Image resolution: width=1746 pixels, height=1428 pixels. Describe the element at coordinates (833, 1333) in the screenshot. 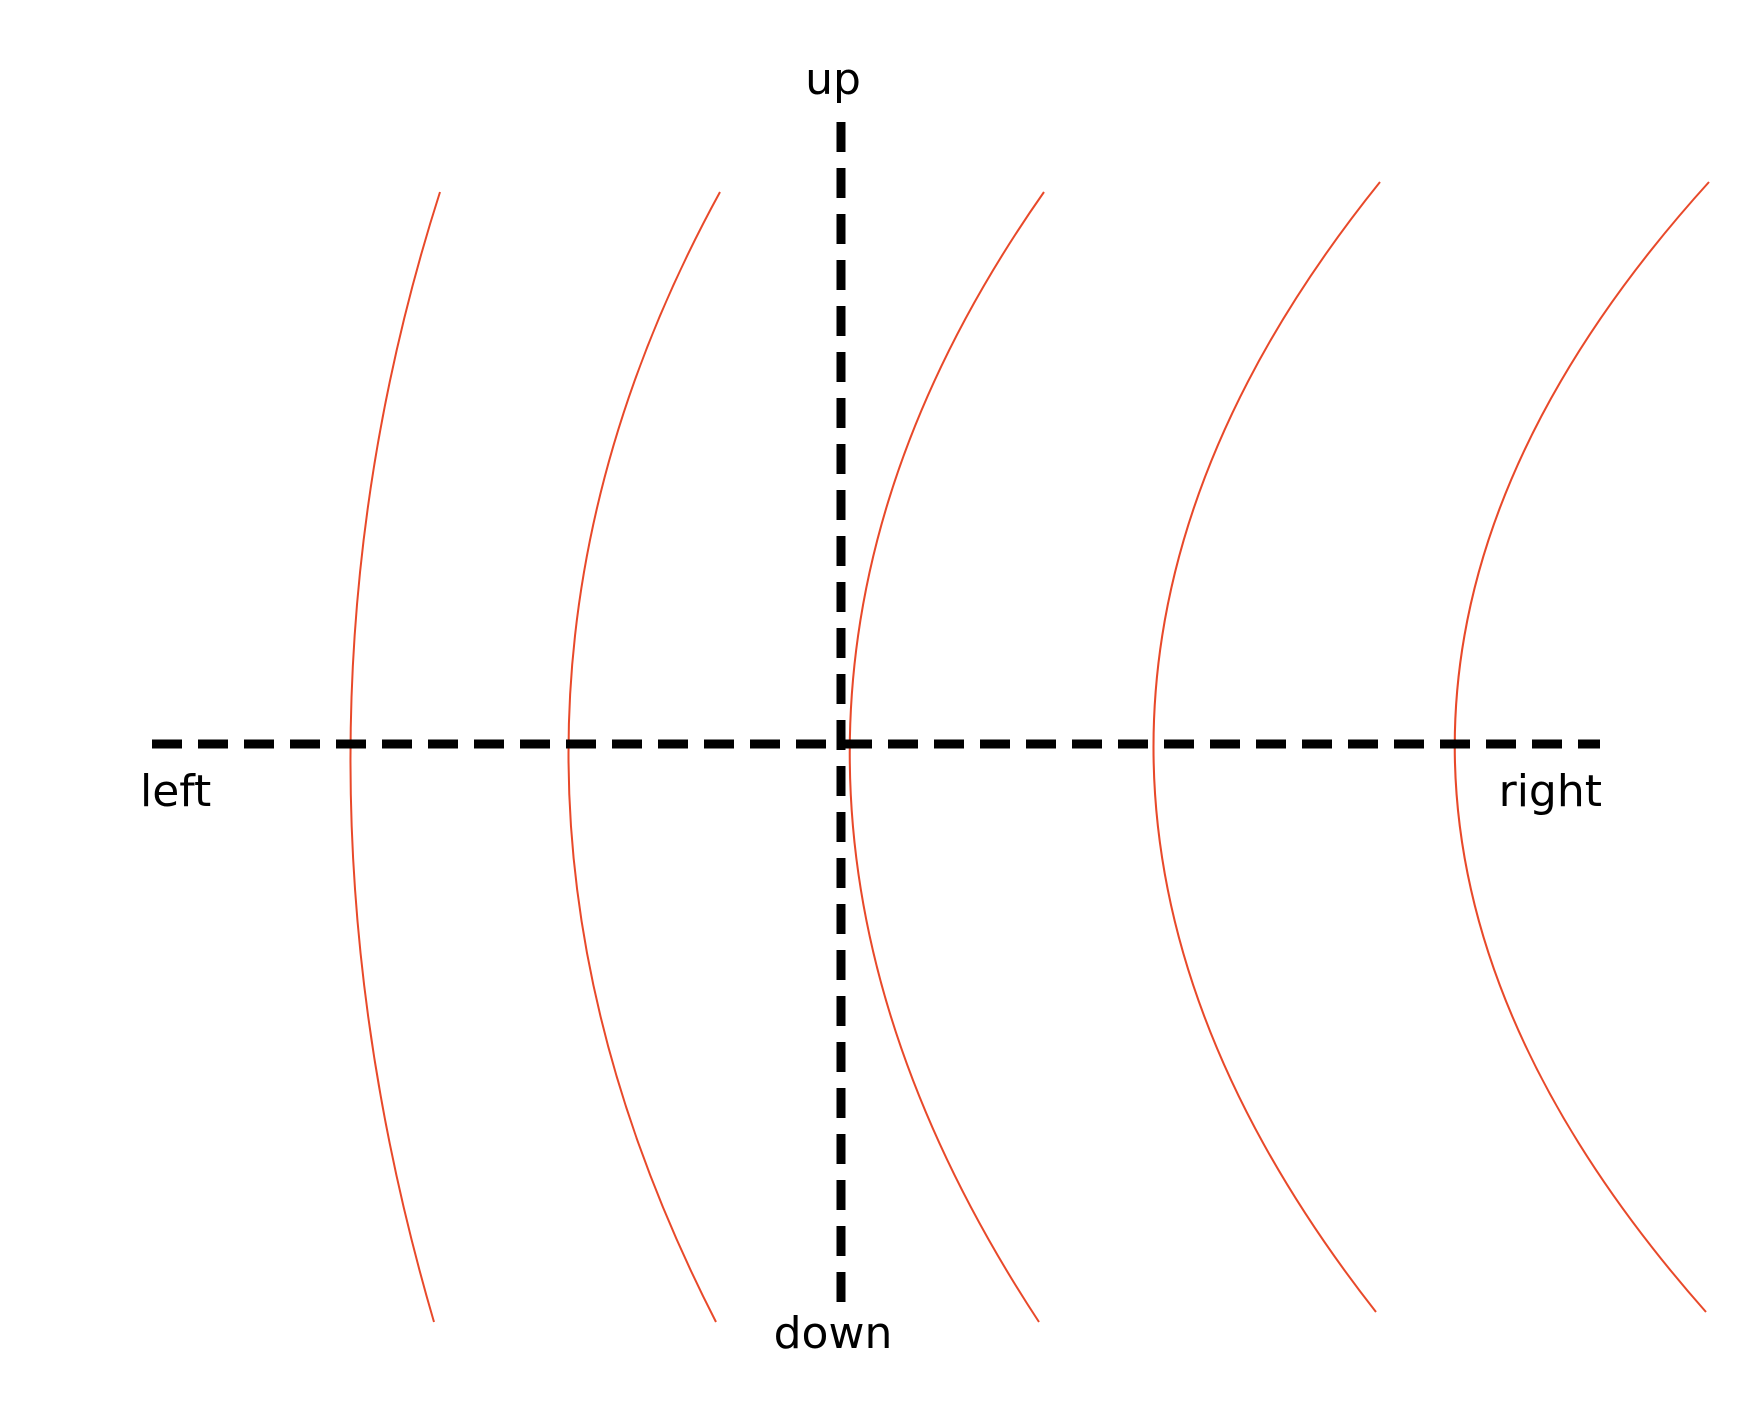

I see `label-down: down` at that location.